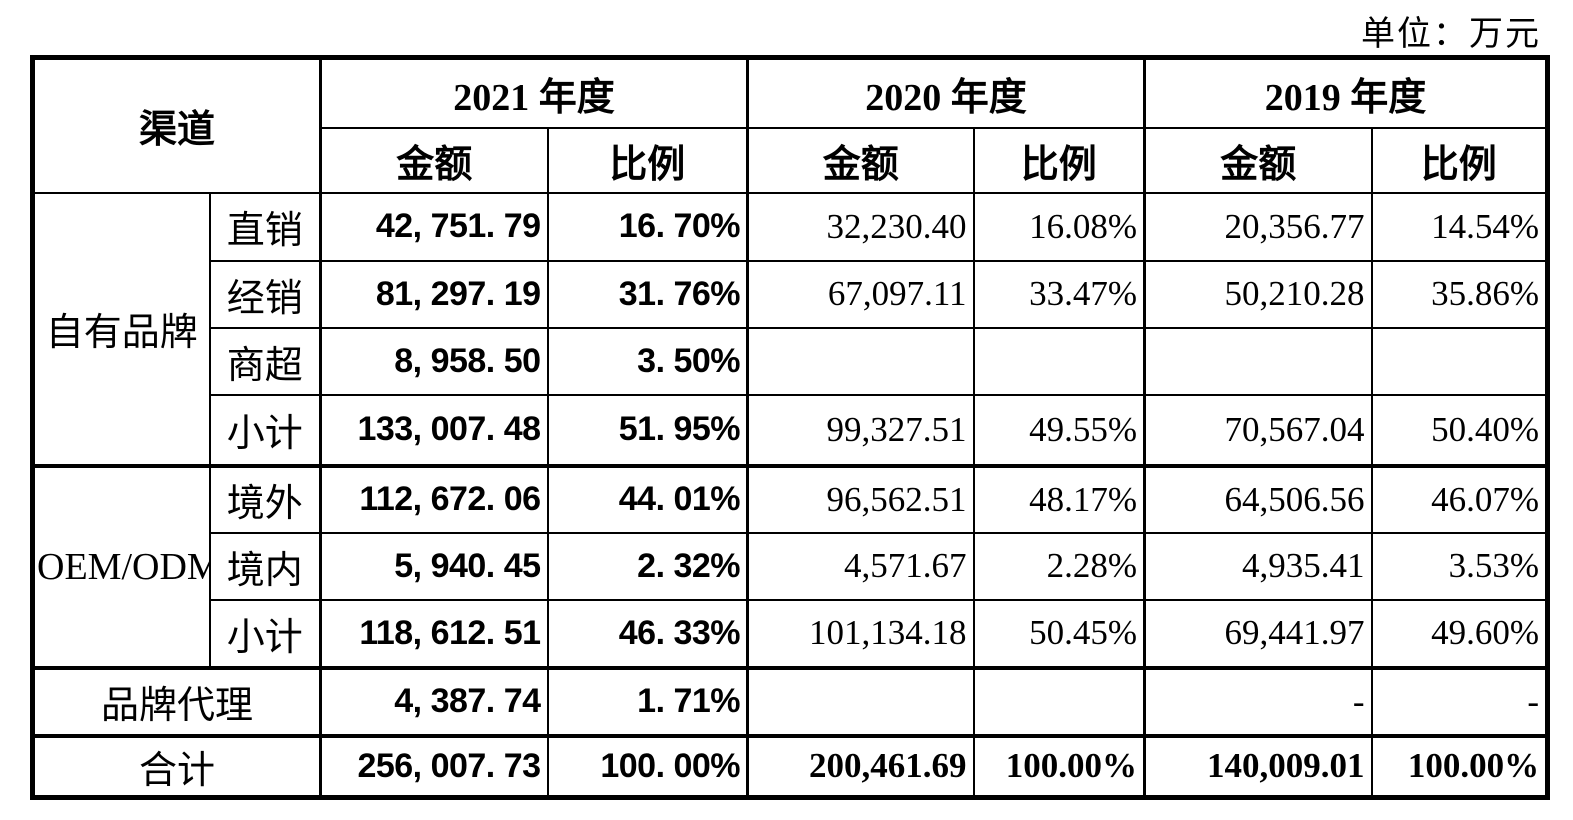 The width and height of the screenshot is (1573, 820). What do you see at coordinates (1258, 226) in the screenshot?
I see `amount-2019: 20,356.77` at bounding box center [1258, 226].